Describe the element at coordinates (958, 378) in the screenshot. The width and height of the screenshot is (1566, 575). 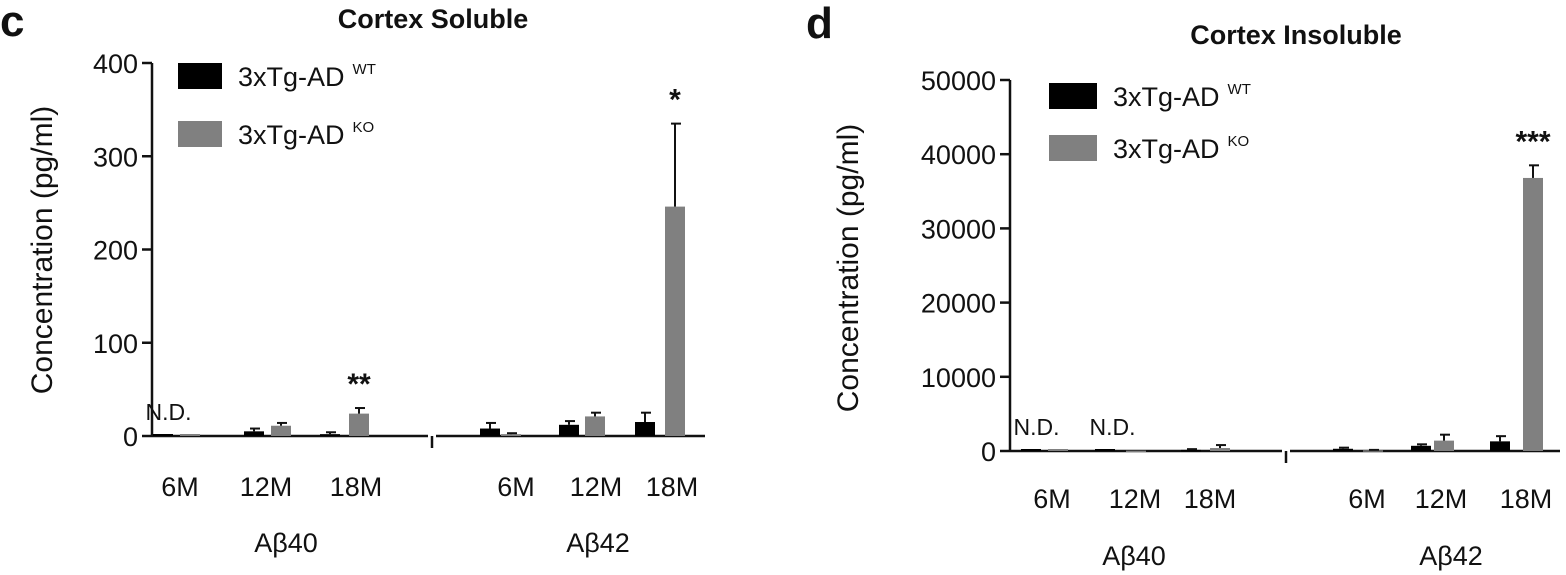
I see `y-tick-label: 10000` at that location.